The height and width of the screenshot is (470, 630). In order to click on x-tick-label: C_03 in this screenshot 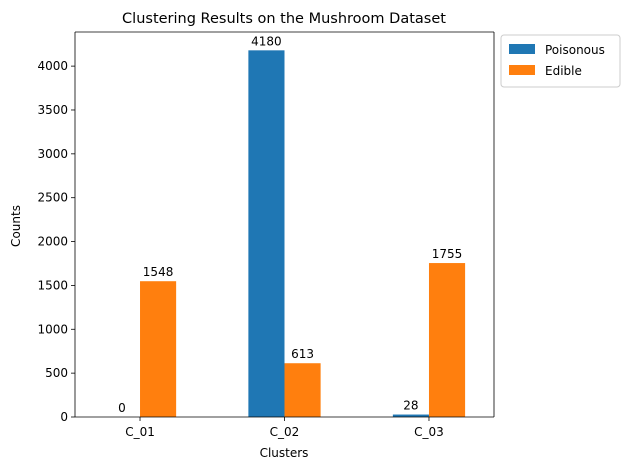, I will do `click(429, 432)`.